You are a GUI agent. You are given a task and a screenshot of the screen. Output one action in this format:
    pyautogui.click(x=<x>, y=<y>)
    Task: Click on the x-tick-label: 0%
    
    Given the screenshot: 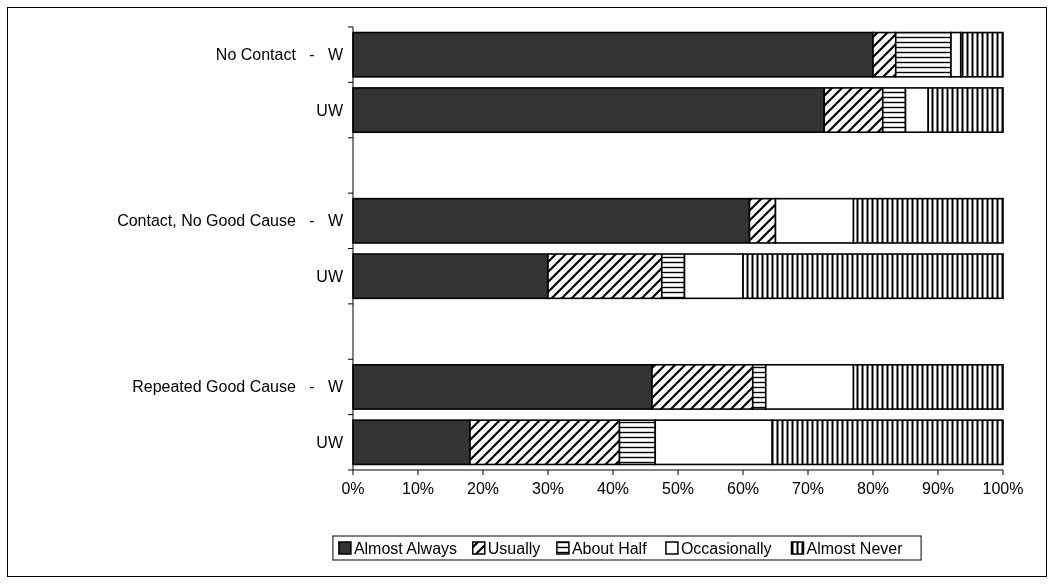 What is the action you would take?
    pyautogui.click(x=353, y=488)
    